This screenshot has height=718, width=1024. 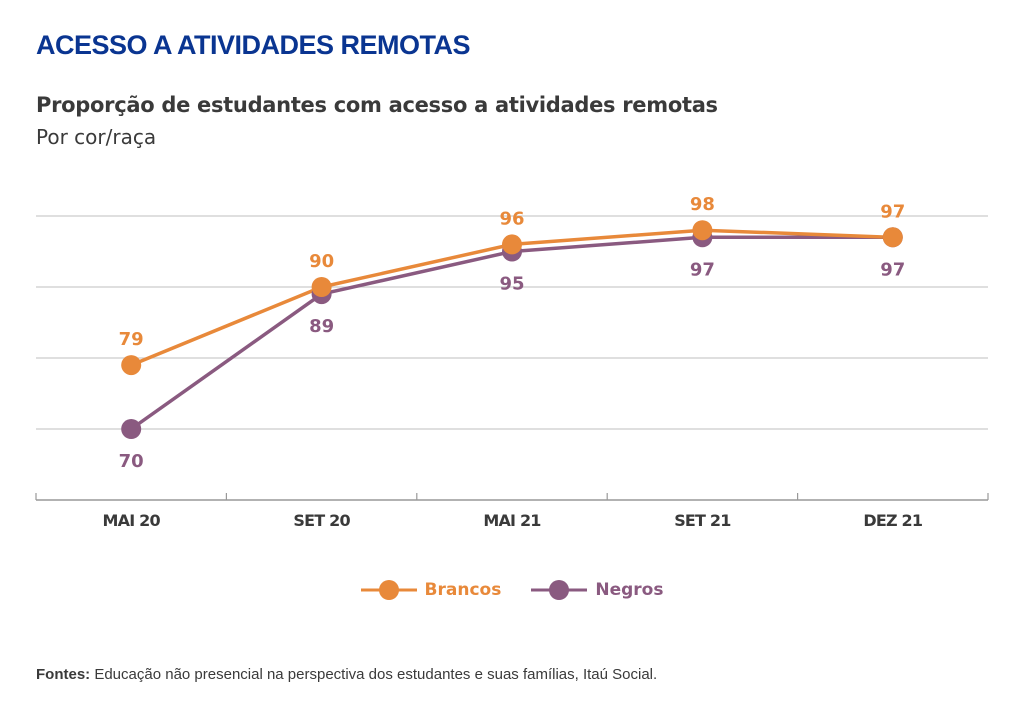 I want to click on legend-item-negros: Negros, so click(x=597, y=590).